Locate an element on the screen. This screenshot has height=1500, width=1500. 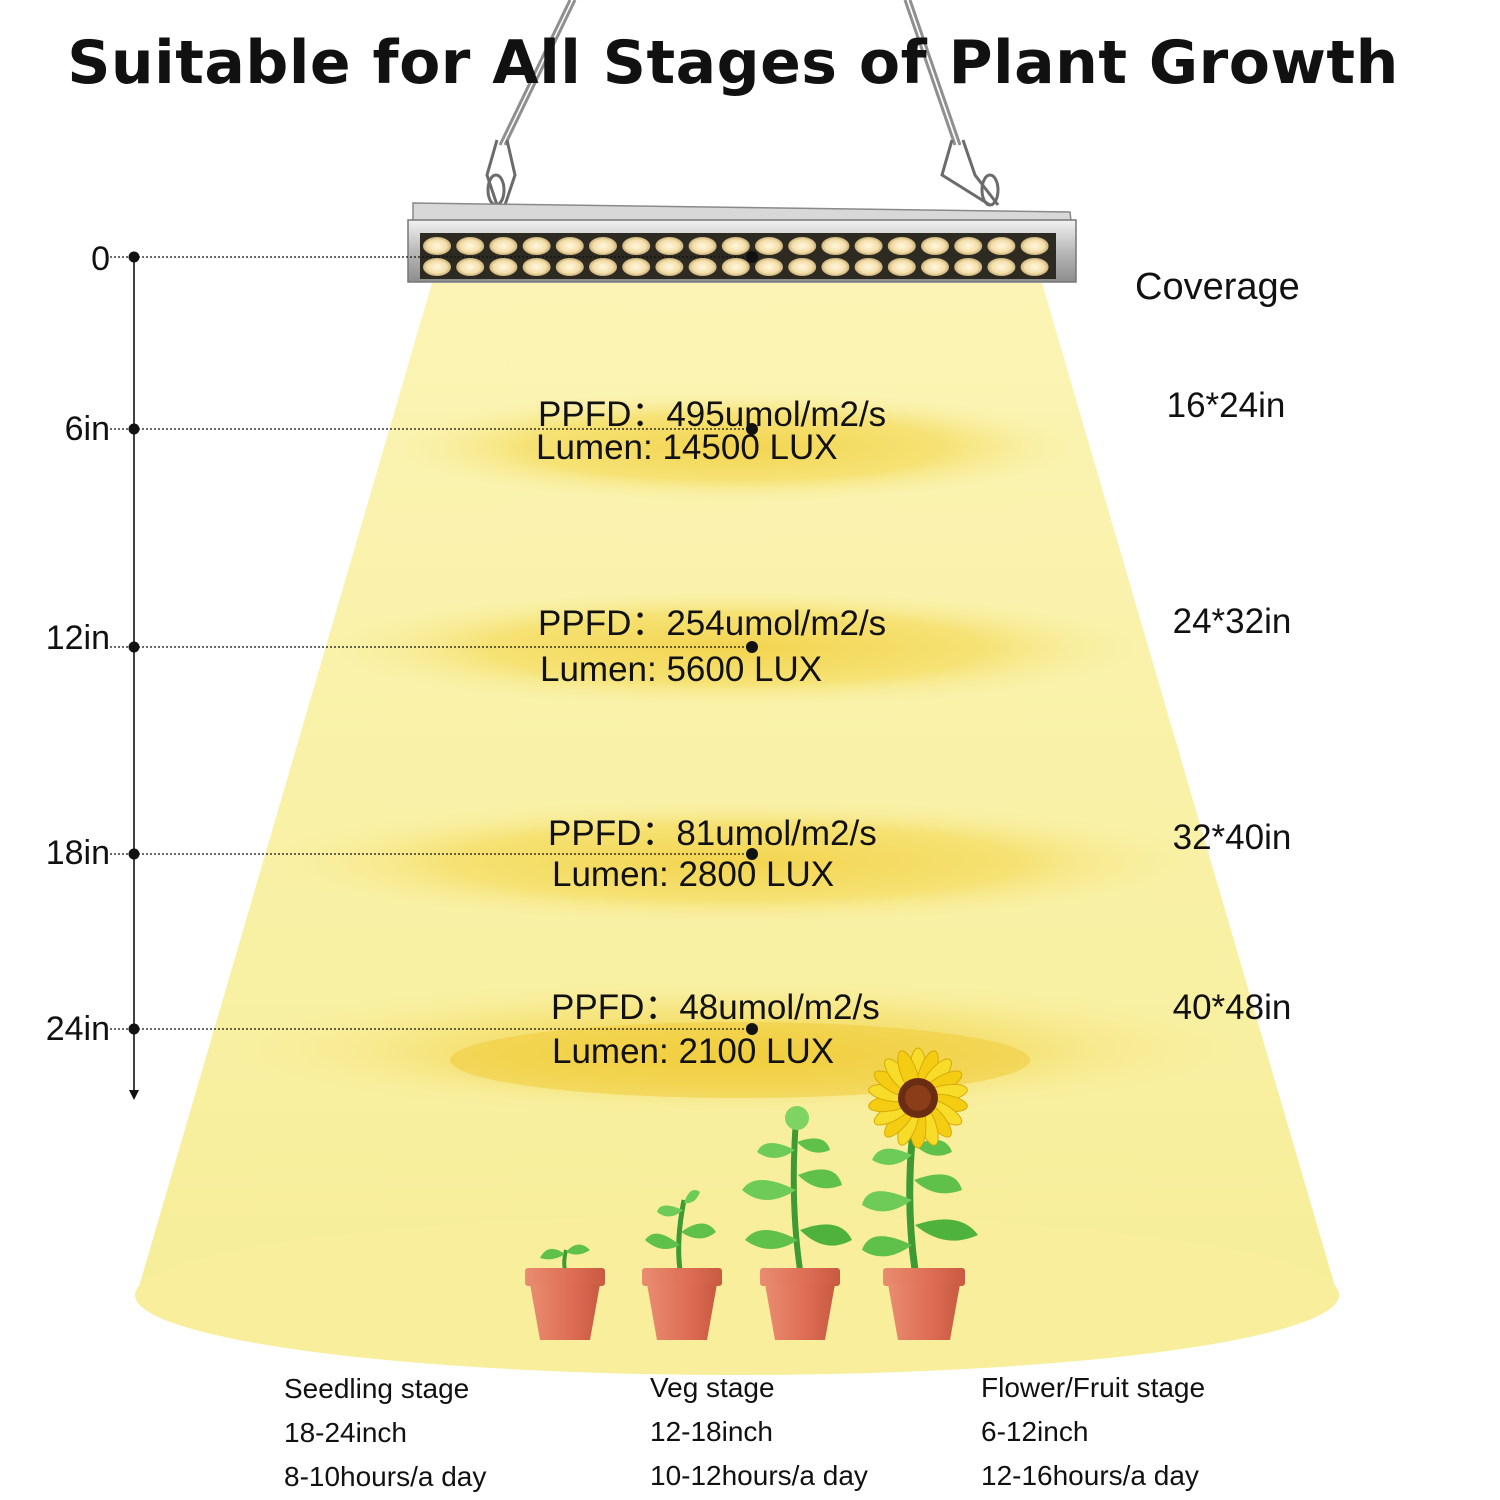
stage-hours: 8-10hours/a day is located at coordinates (385, 1476).